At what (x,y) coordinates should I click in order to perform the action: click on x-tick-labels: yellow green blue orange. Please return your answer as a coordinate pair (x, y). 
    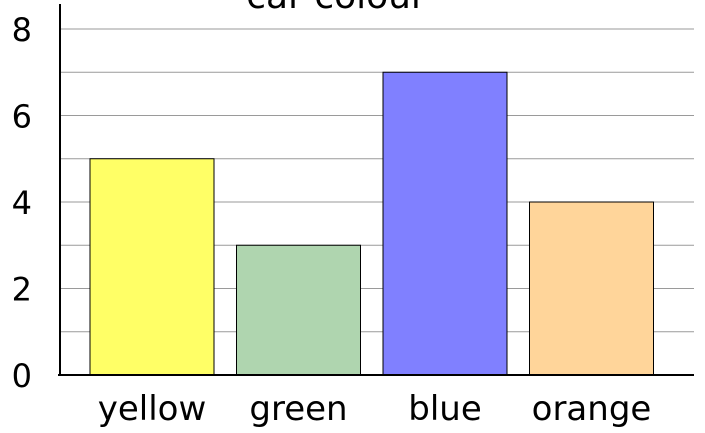
    Looking at the image, I should click on (375, 409).